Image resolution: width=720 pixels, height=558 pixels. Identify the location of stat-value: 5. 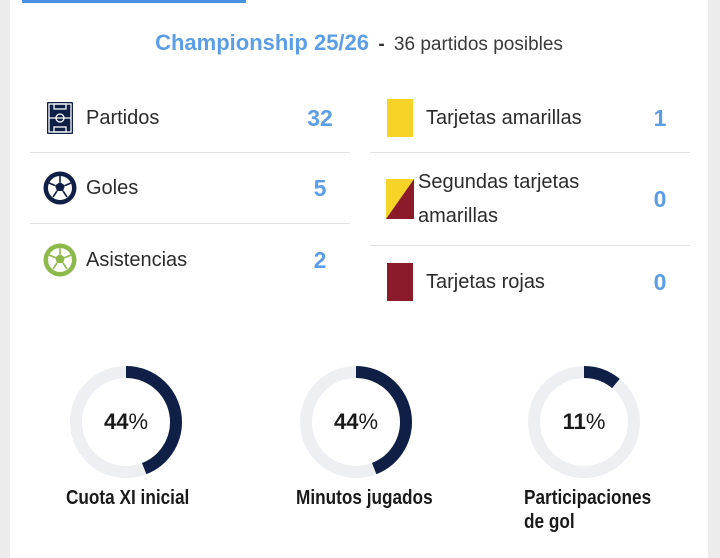
(320, 187).